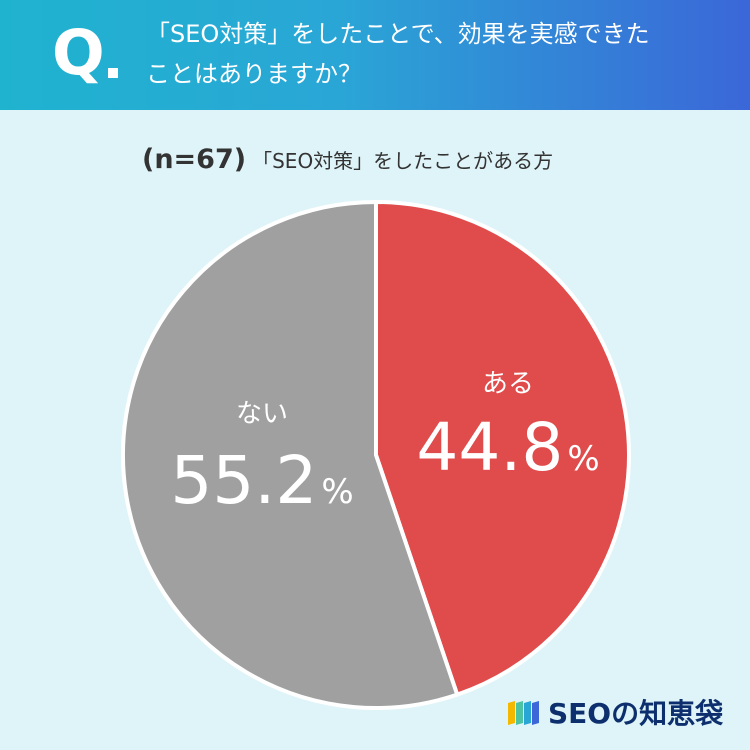 This screenshot has width=750, height=750. What do you see at coordinates (636, 713) in the screenshot?
I see `brand-name: SEOの知恵袋` at bounding box center [636, 713].